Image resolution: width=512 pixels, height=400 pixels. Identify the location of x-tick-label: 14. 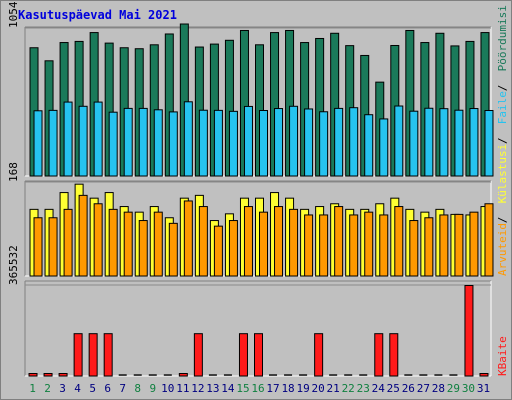
(228, 388).